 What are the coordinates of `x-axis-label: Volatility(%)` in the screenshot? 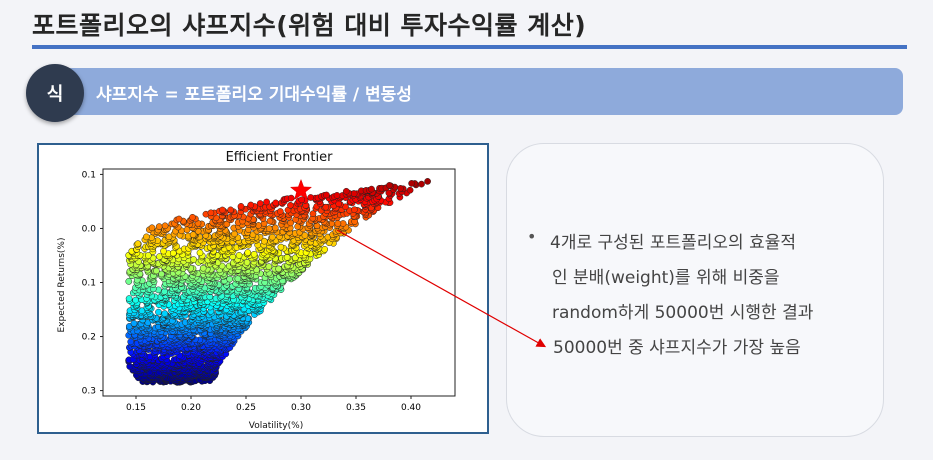 It's located at (276, 426).